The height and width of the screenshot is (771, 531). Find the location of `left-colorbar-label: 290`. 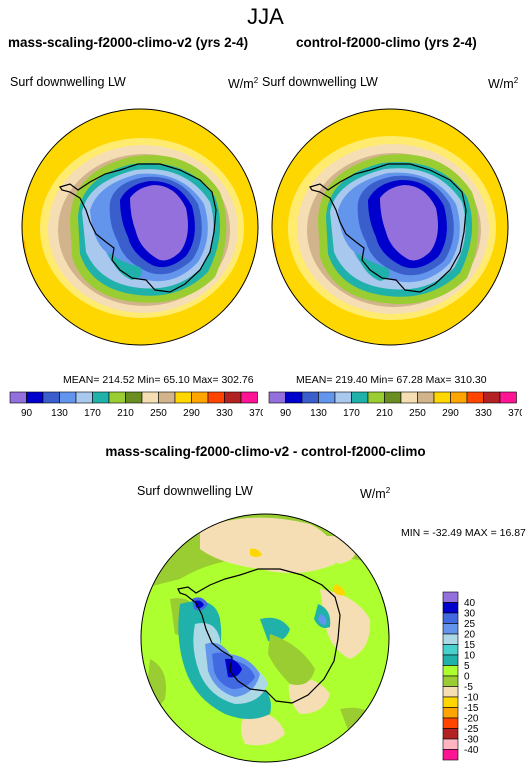

left-colorbar-label: 290 is located at coordinates (191, 413).